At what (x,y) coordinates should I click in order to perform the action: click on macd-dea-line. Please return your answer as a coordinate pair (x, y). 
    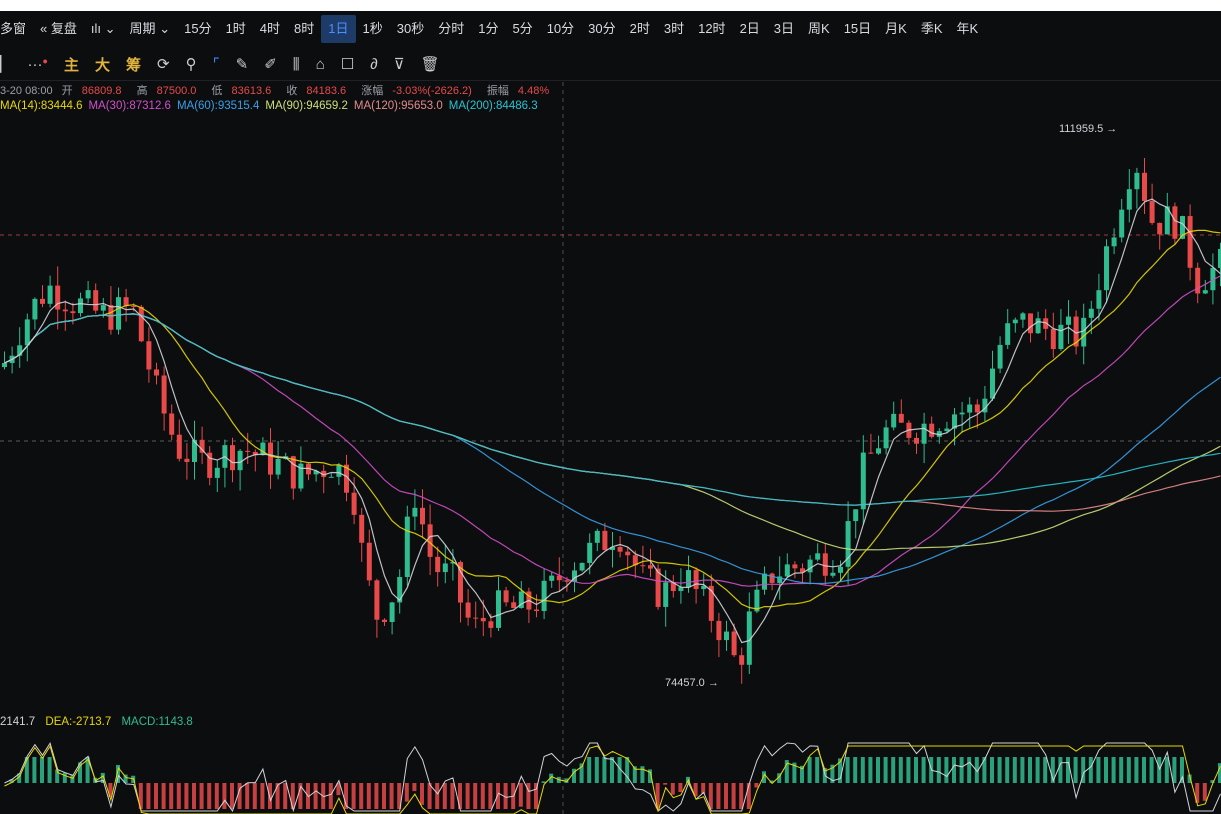
    Looking at the image, I should click on (612, 779).